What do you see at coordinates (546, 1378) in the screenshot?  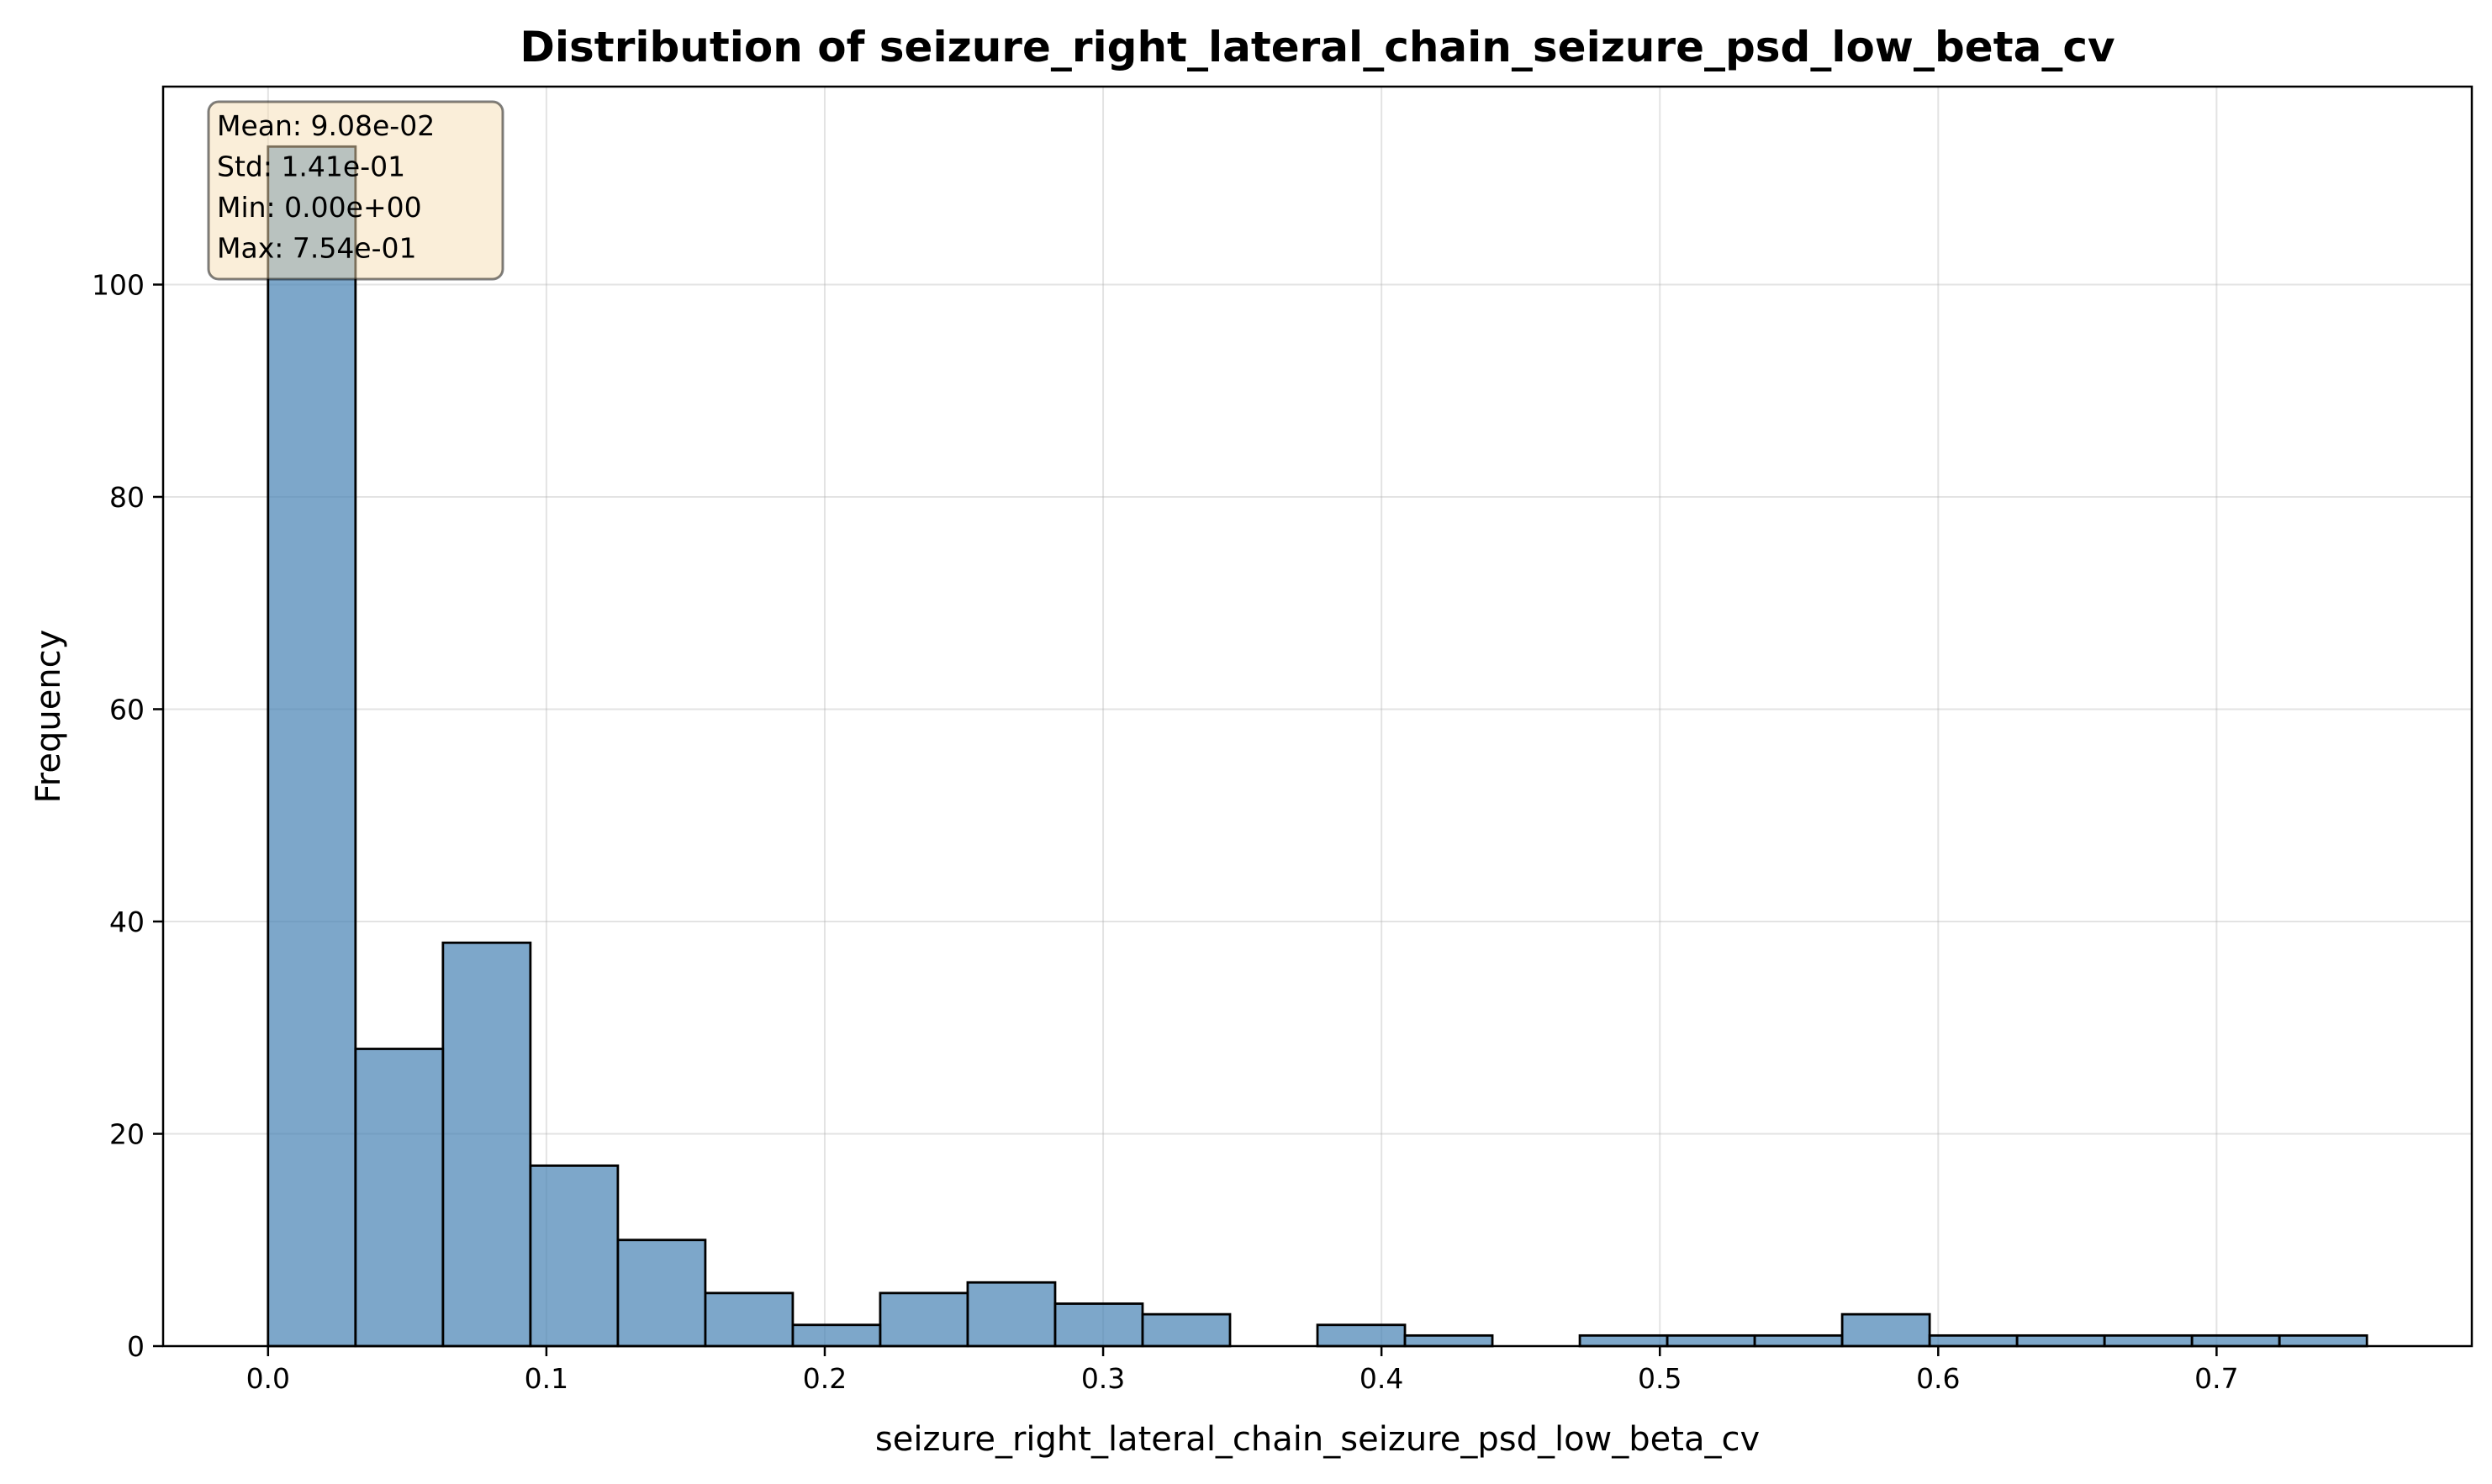 I see `x-tick-label: 0.1` at bounding box center [546, 1378].